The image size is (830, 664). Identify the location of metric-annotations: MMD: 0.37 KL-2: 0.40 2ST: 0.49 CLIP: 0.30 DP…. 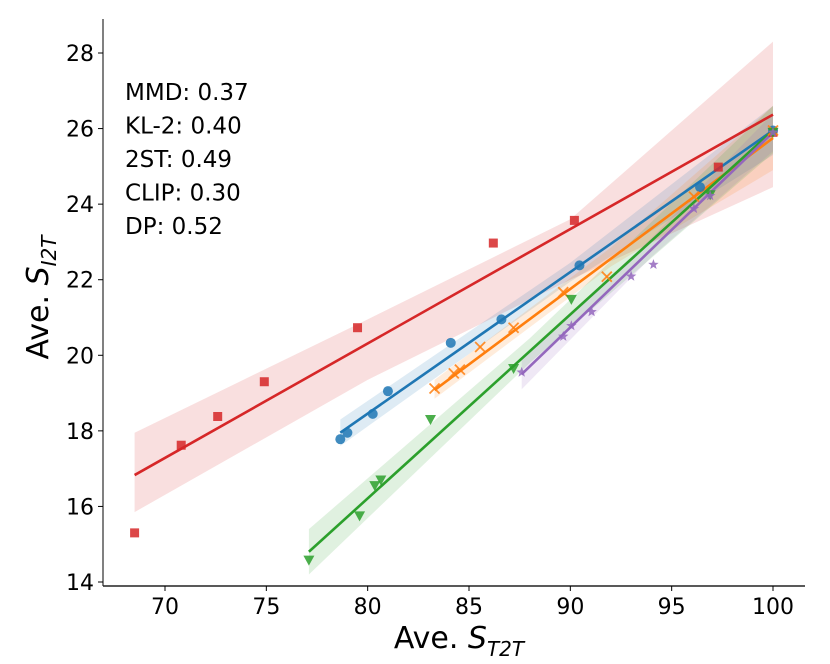
(187, 160).